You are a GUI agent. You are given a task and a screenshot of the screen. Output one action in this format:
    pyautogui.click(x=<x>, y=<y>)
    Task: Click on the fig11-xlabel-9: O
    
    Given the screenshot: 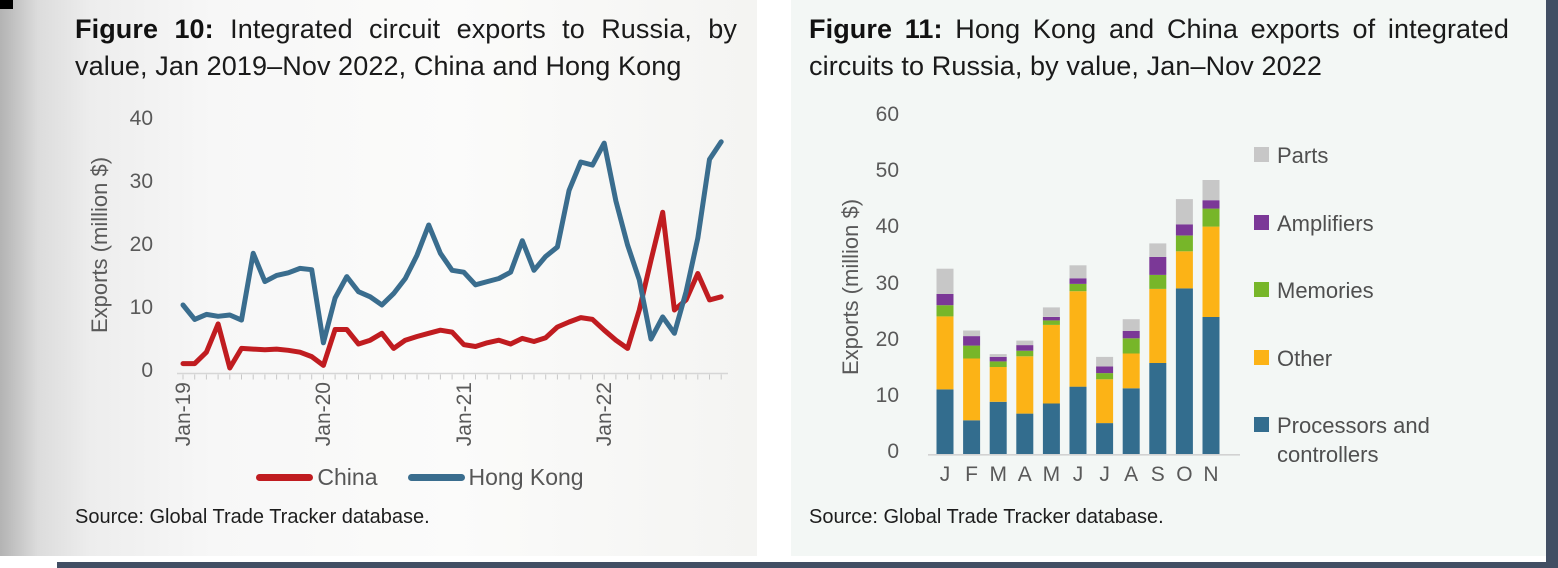 What is the action you would take?
    pyautogui.click(x=1184, y=474)
    